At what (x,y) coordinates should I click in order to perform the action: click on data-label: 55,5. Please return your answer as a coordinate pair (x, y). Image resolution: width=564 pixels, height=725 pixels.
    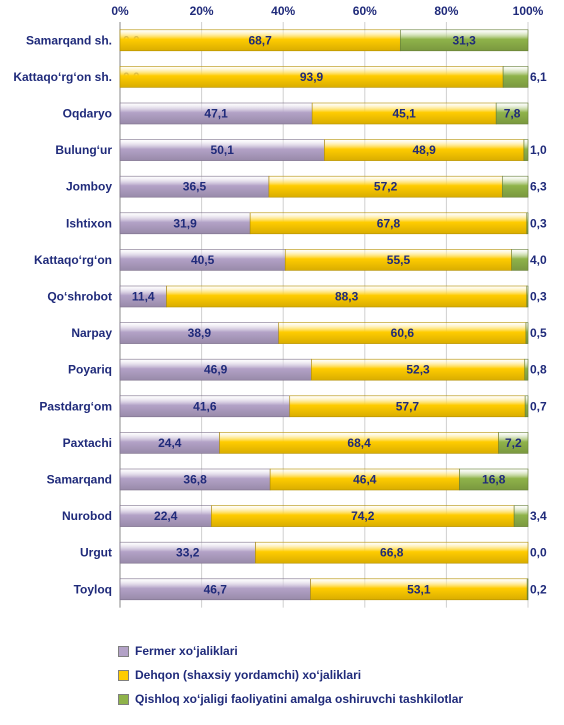
    Looking at the image, I should click on (399, 260).